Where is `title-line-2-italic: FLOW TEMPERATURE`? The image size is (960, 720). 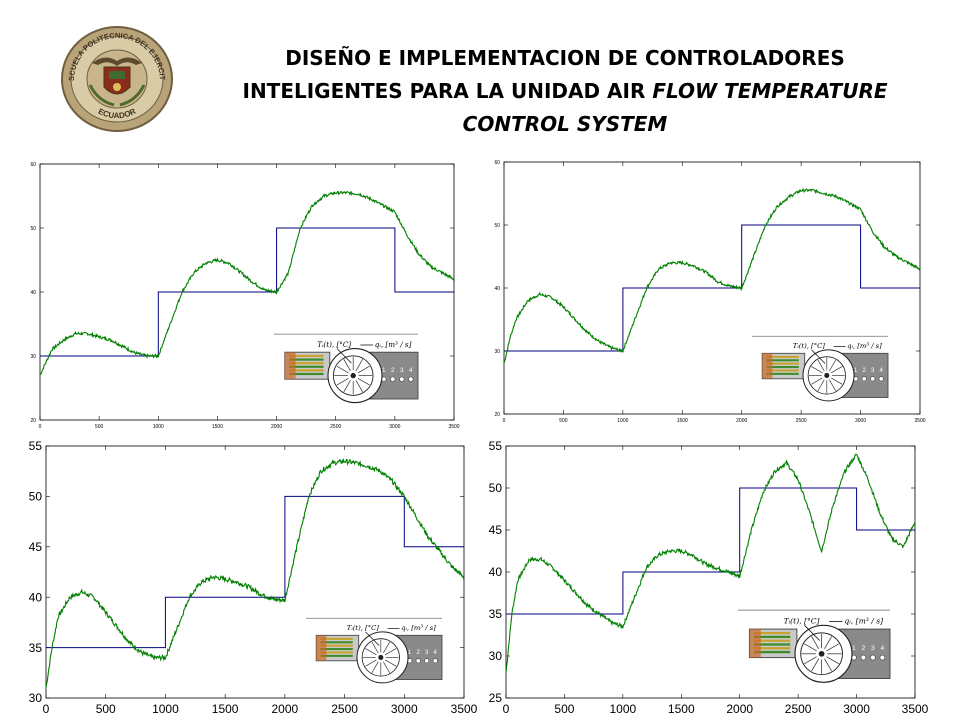 title-line-2-italic: FLOW TEMPERATURE is located at coordinates (770, 91).